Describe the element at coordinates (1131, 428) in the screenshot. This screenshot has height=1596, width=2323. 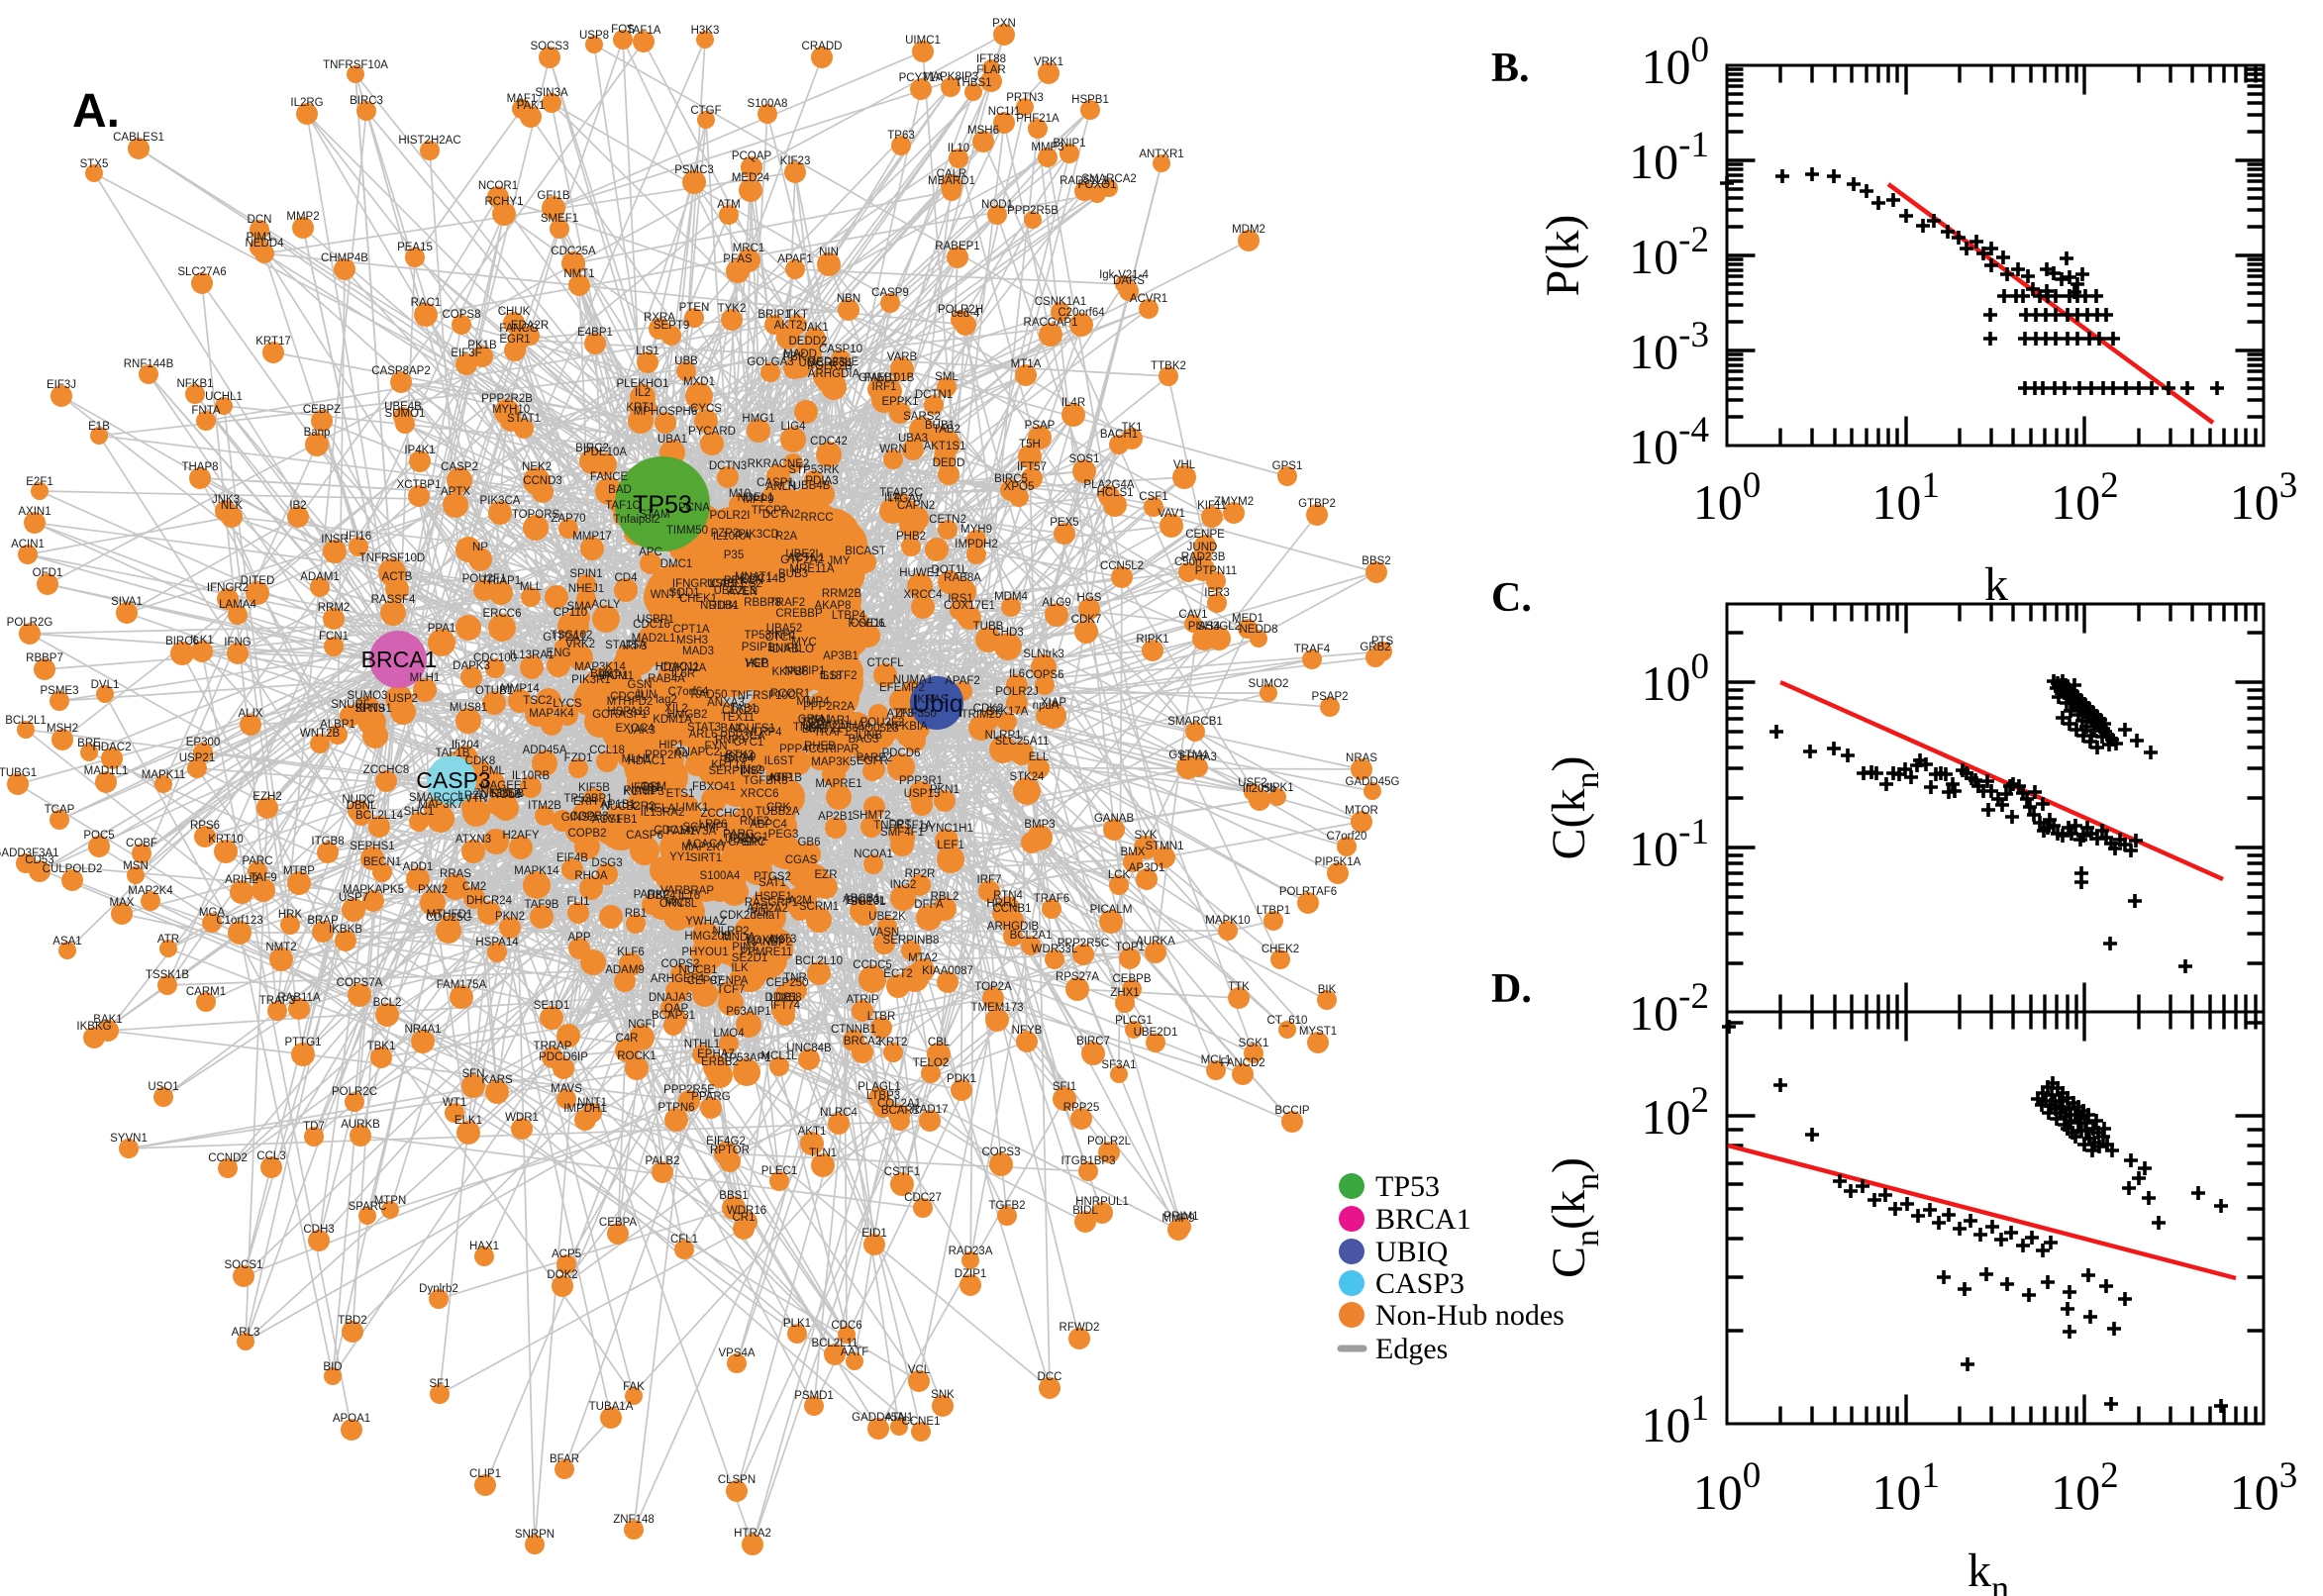
I see `svg-text: TK1` at that location.